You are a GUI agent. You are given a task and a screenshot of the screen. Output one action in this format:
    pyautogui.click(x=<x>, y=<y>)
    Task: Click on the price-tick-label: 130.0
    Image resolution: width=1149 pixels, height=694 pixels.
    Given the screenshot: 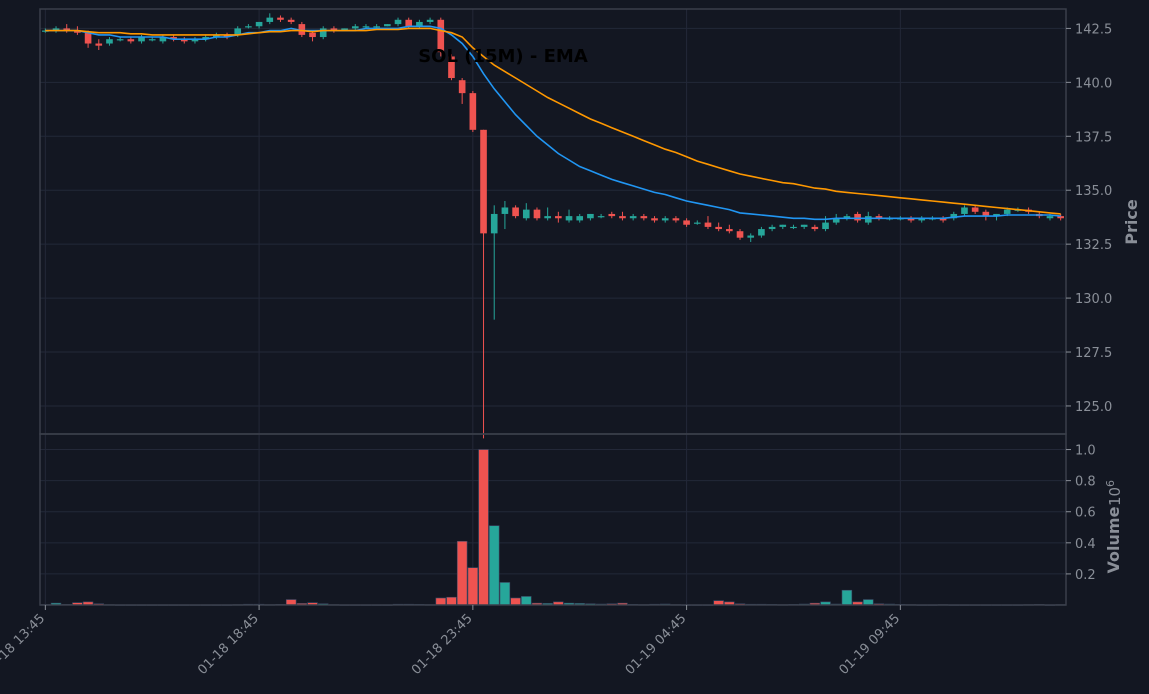 What is the action you would take?
    pyautogui.click(x=1093, y=299)
    